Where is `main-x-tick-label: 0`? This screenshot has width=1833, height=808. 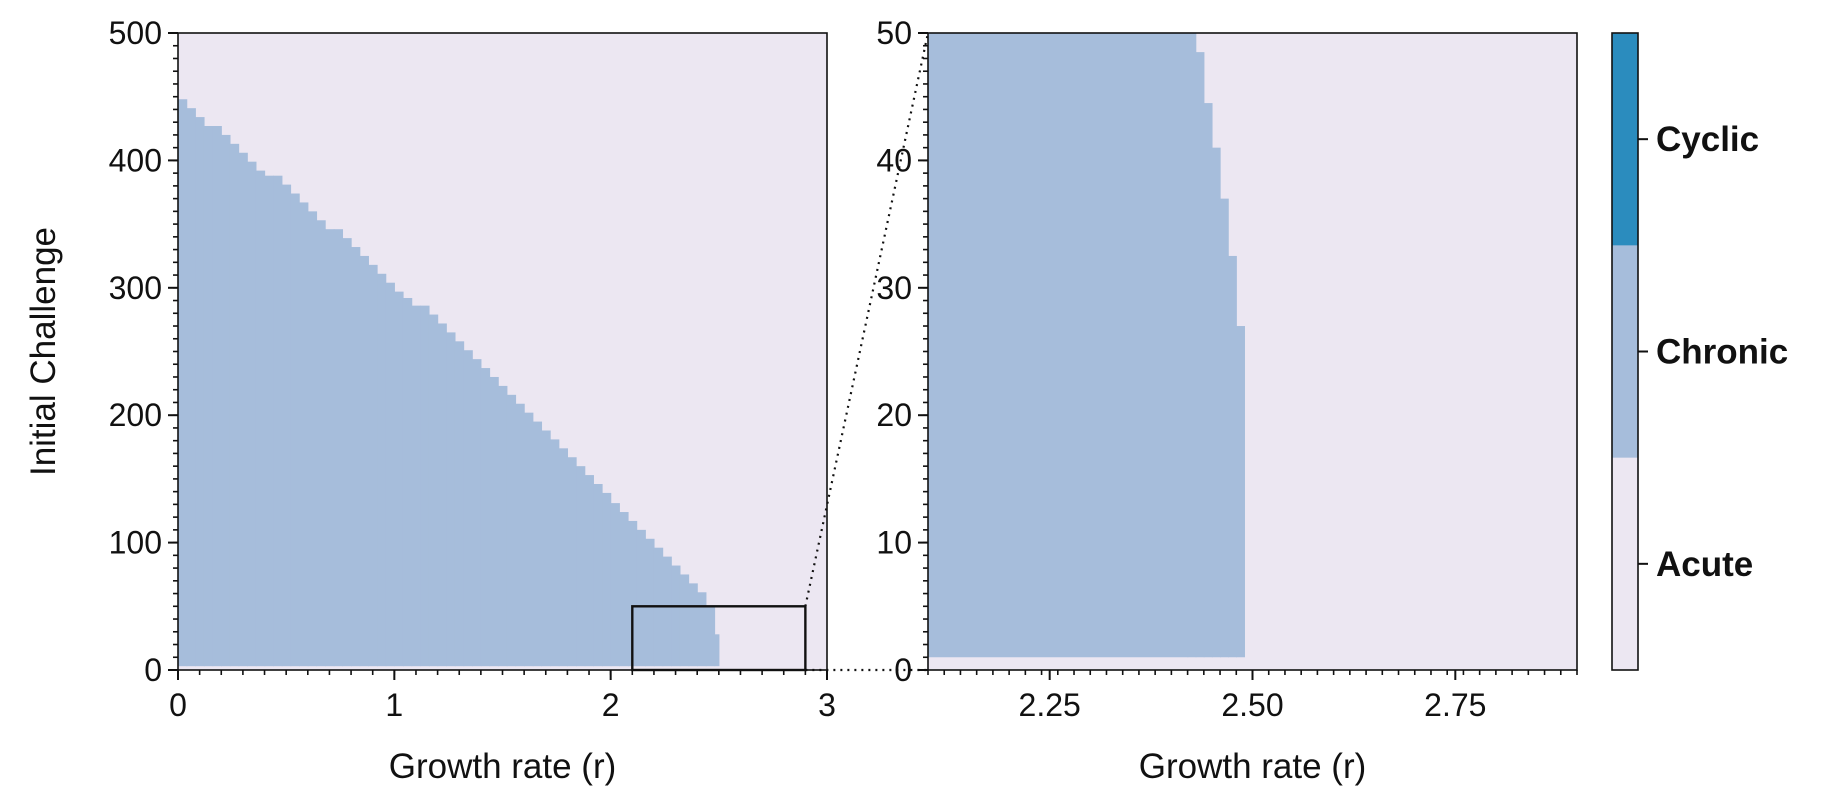 main-x-tick-label: 0 is located at coordinates (178, 705).